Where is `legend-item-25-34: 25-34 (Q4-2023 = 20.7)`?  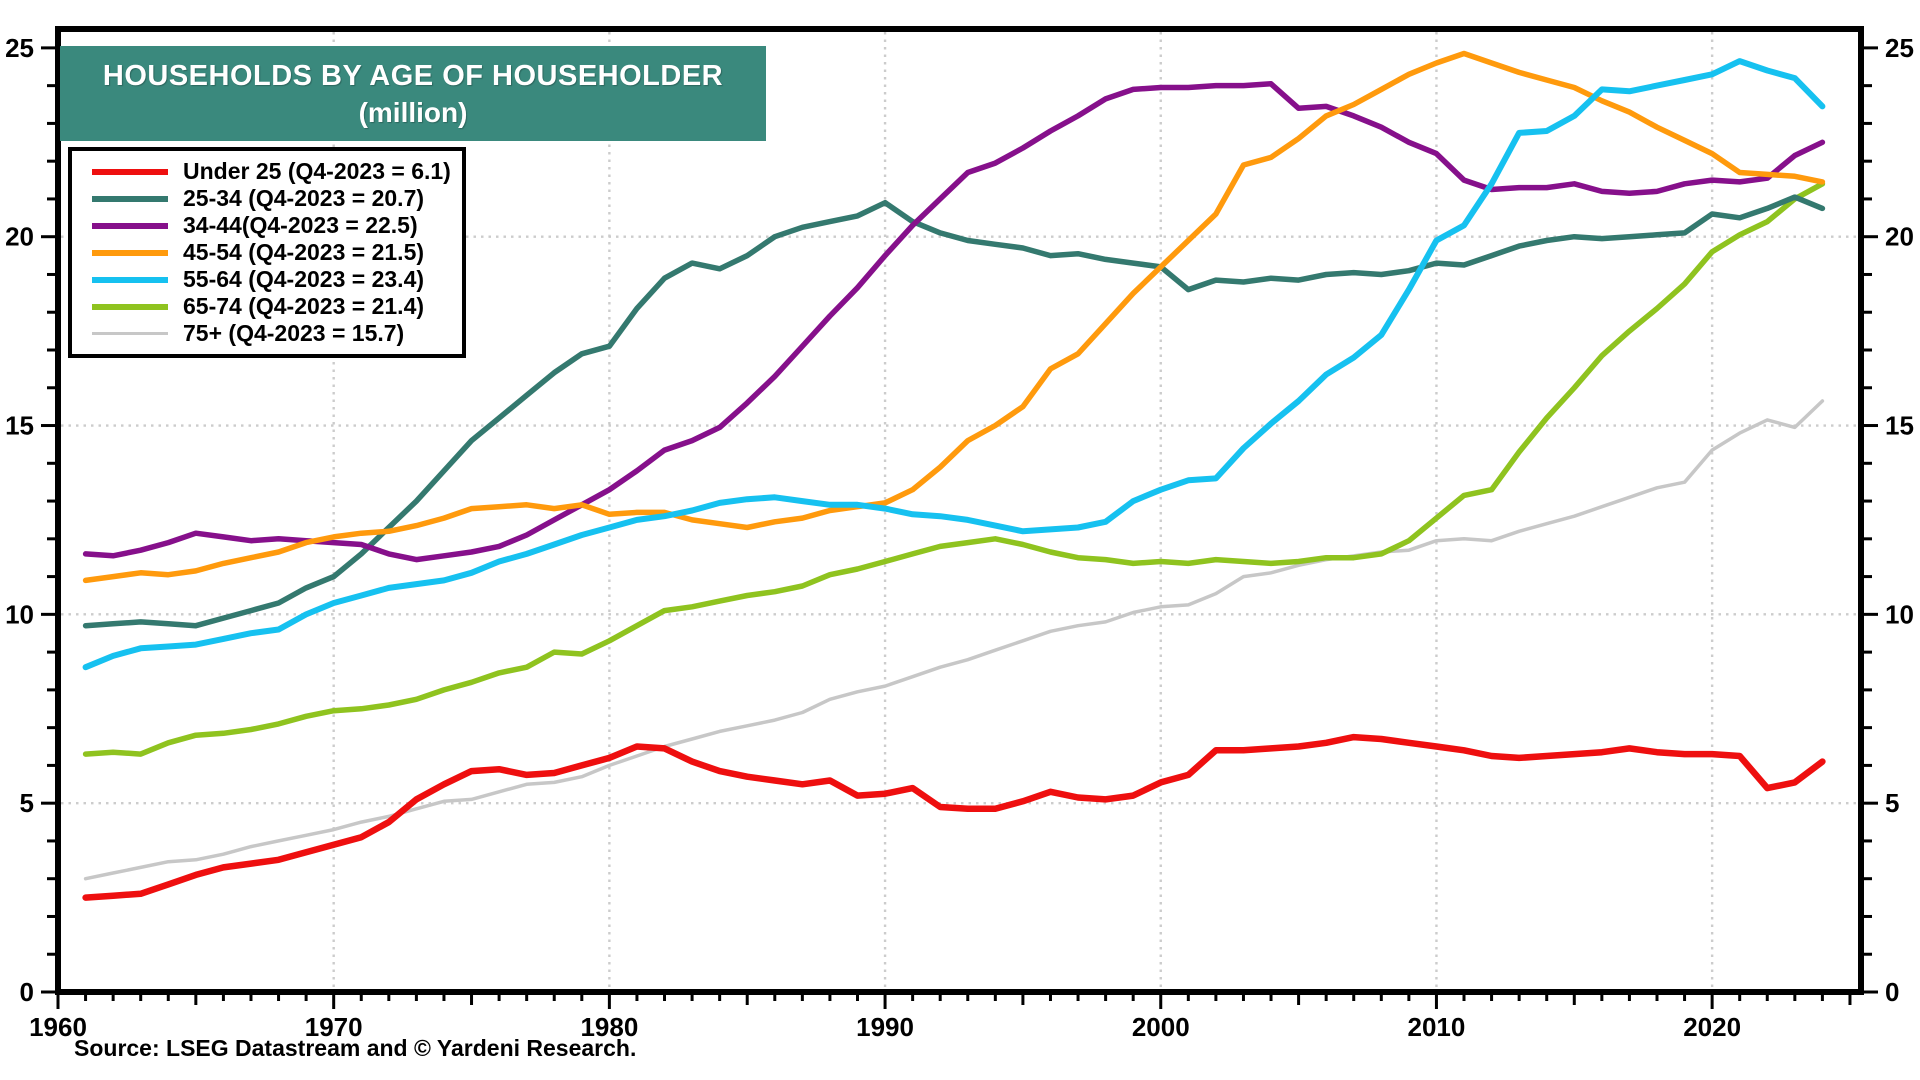
legend-item-25-34: 25-34 (Q4-2023 = 20.7) is located at coordinates (267, 198).